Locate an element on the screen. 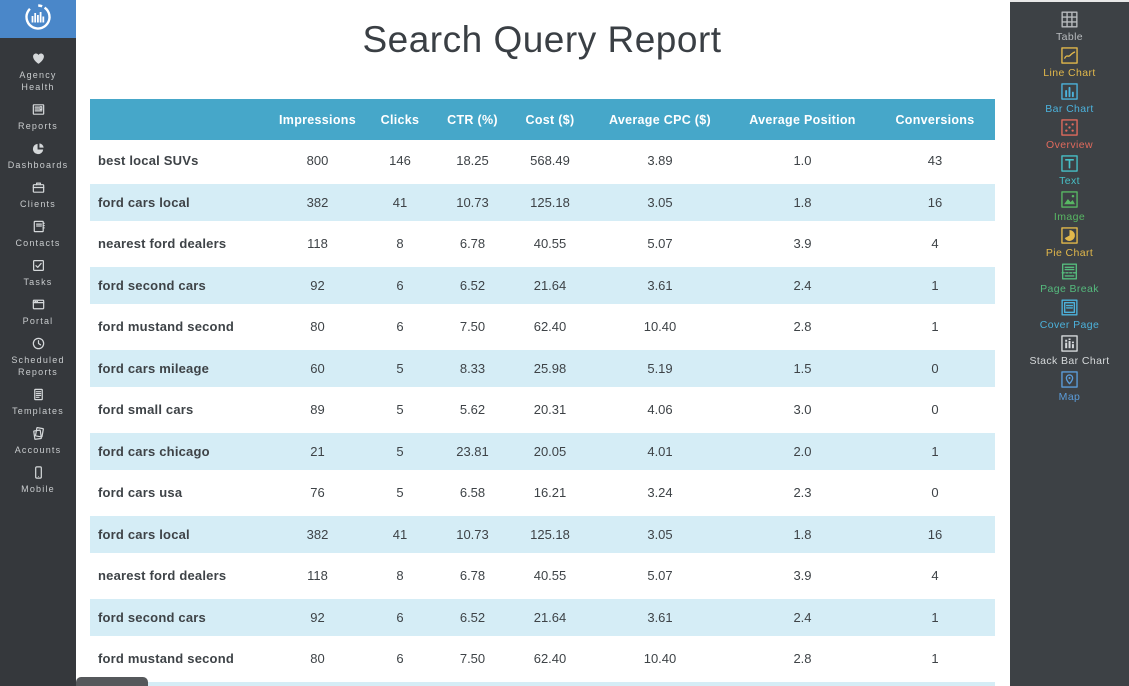  sidebar-item-reports: Reports is located at coordinates (38, 117).